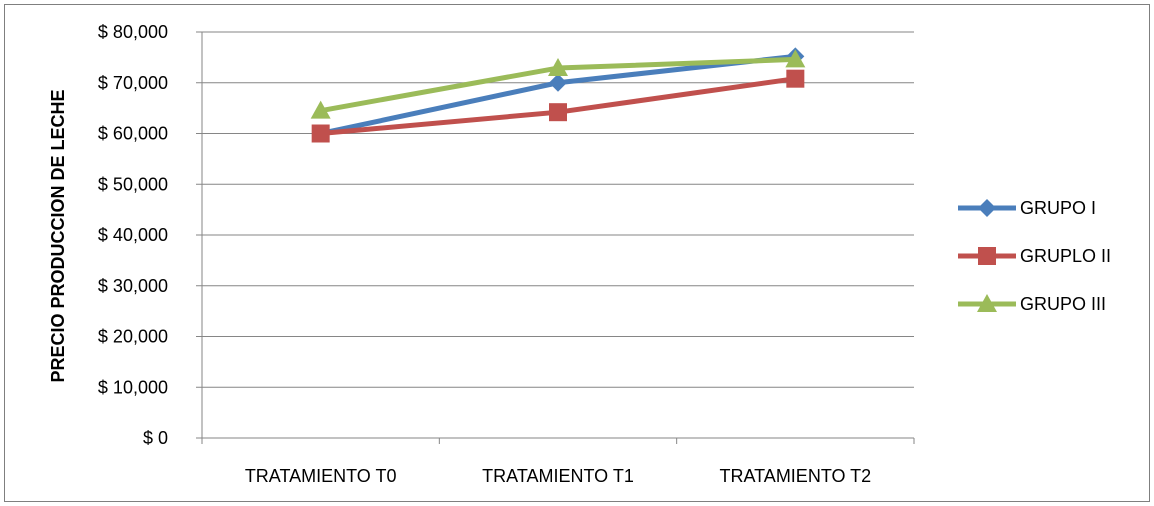 This screenshot has width=1154, height=506. I want to click on y-tick-label: $ 0, so click(155, 438).